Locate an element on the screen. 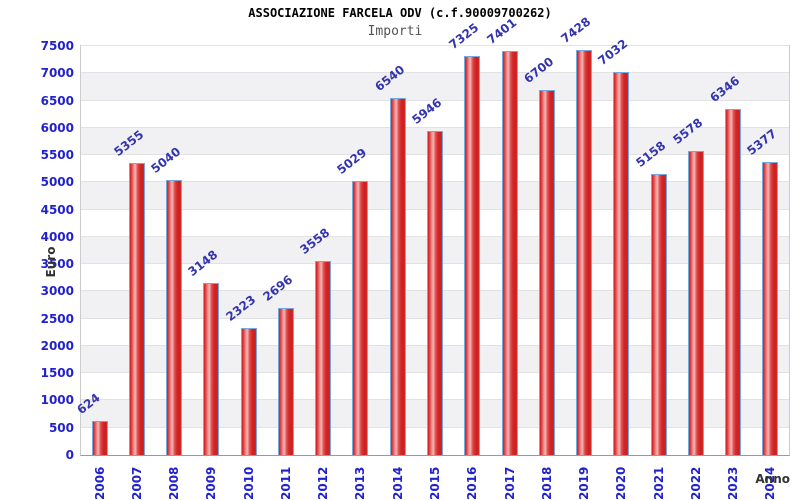 This screenshot has height=500, width=800. chart-subtitle: Importi is located at coordinates (395, 31).